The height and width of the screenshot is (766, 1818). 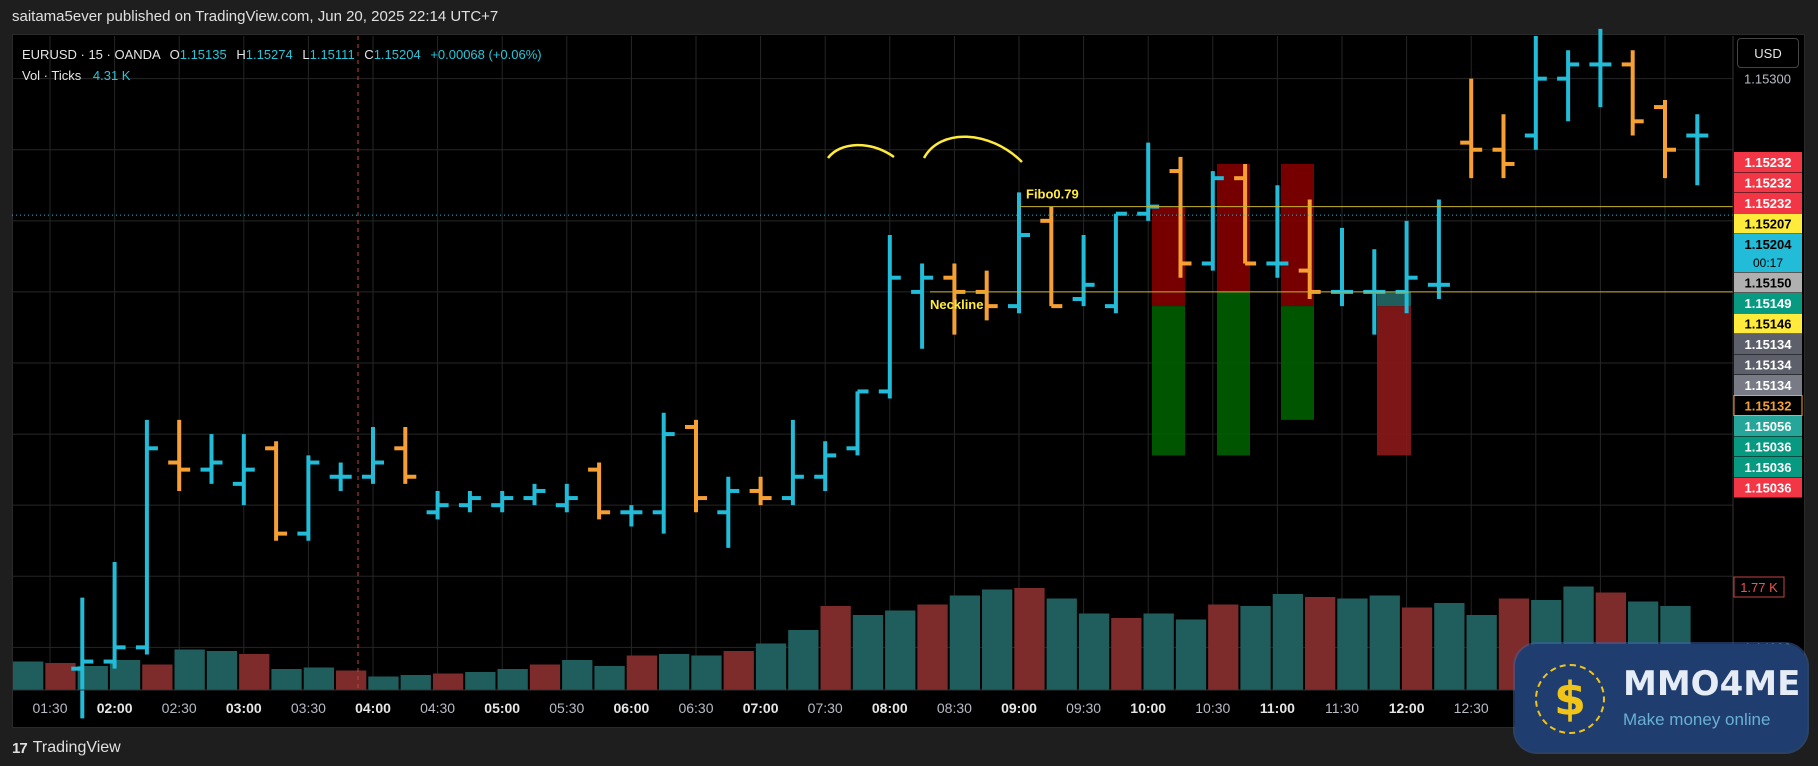 I want to click on price-tag-text: 1.15132, so click(x=1768, y=406).